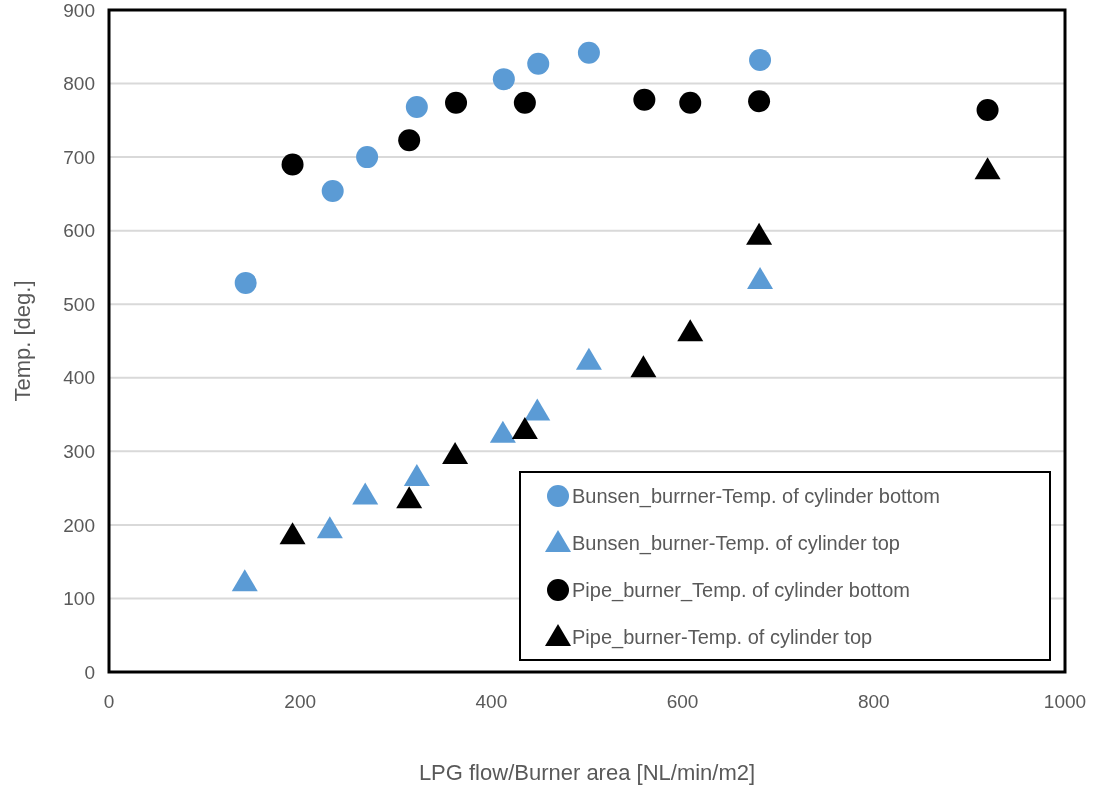 Image resolution: width=1114 pixels, height=792 pixels. I want to click on y-tick-label: 100, so click(79, 599).